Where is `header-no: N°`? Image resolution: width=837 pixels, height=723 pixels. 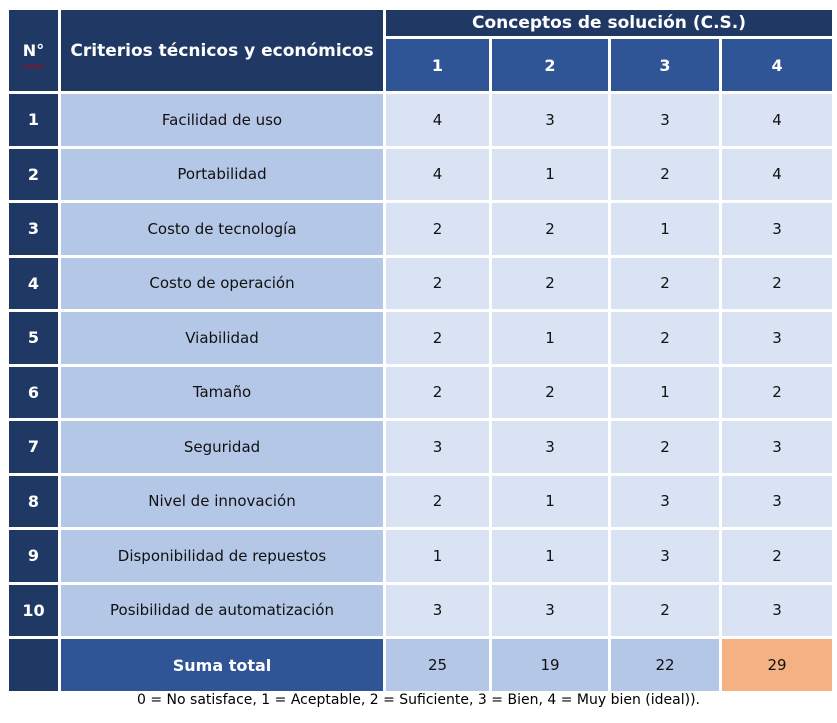
header-no: N° is located at coordinates (33, 50).